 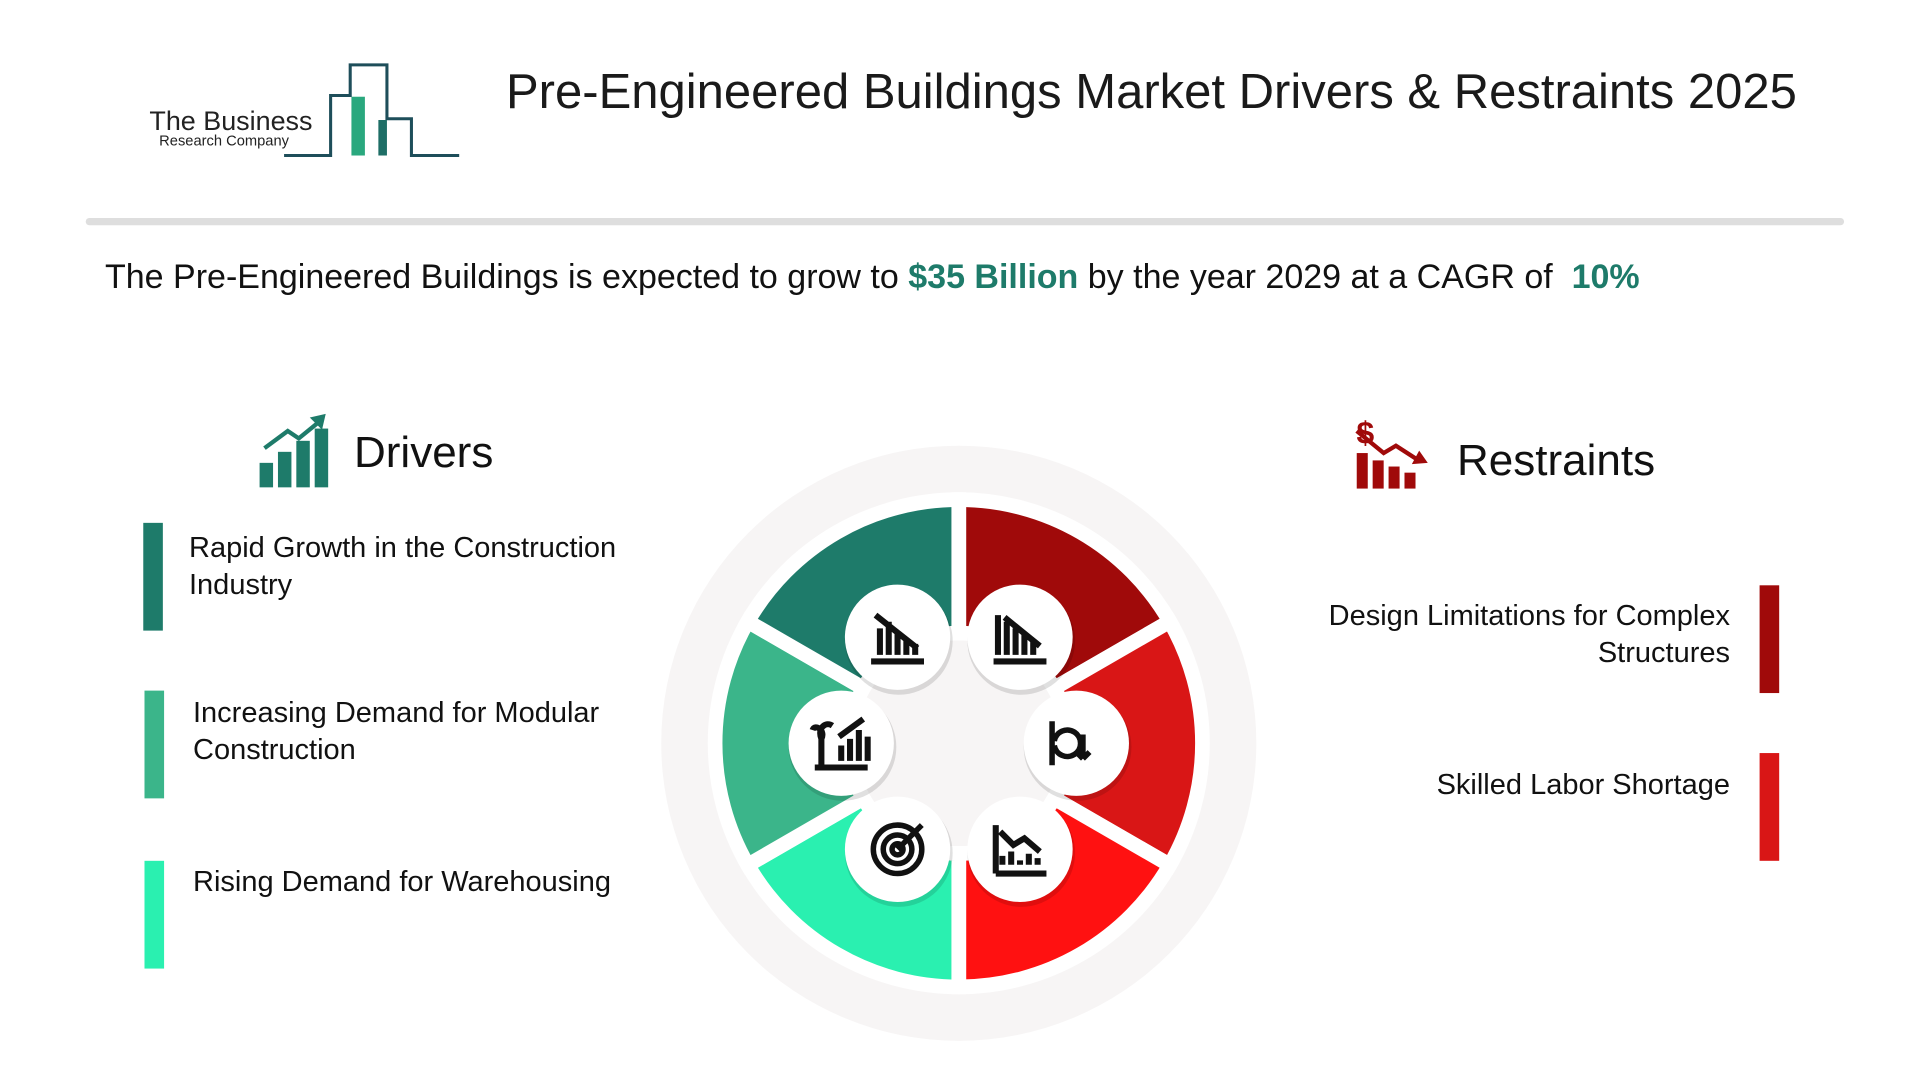 What do you see at coordinates (965, 221) in the screenshot?
I see `divider` at bounding box center [965, 221].